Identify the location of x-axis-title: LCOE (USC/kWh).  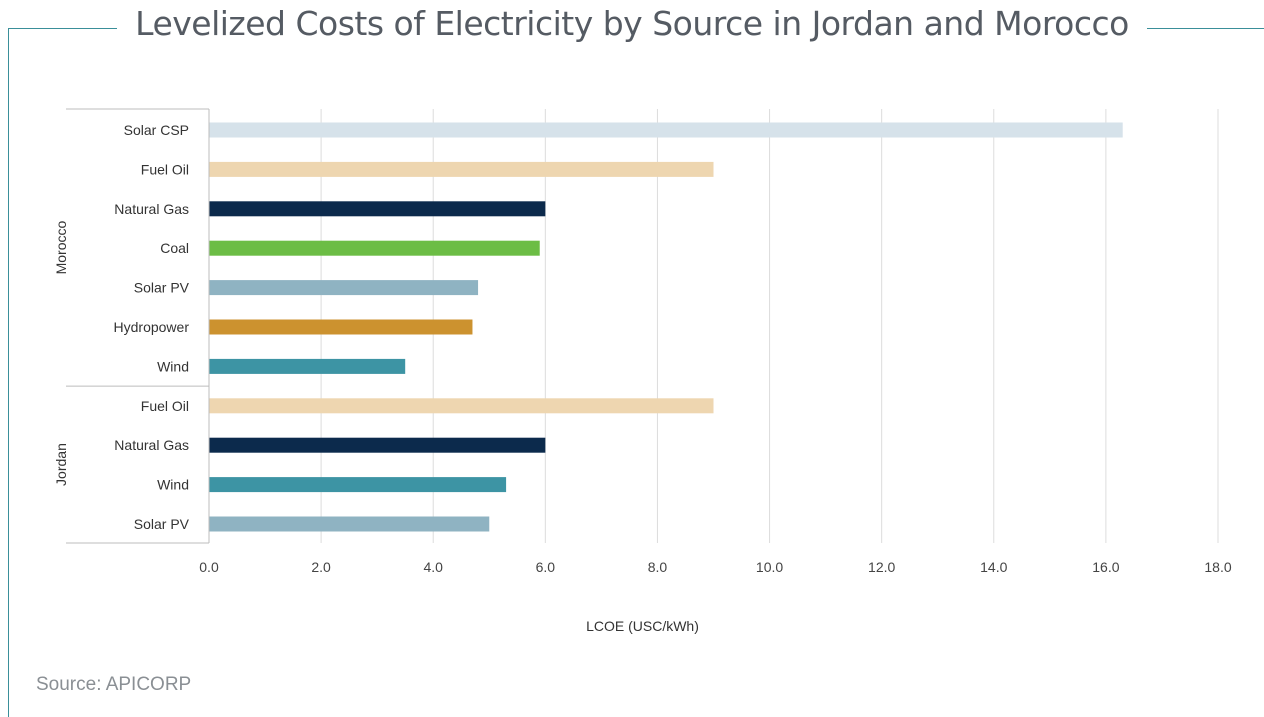
(642, 626).